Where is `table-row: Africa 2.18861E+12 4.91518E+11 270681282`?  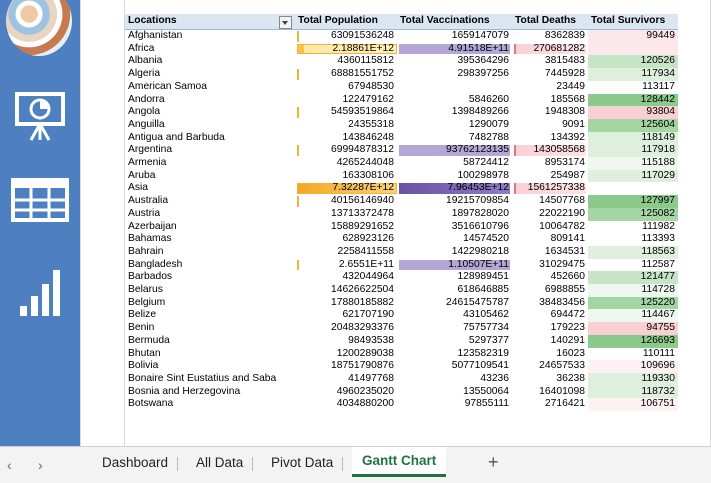 table-row: Africa 2.18861E+12 4.91518E+11 270681282 is located at coordinates (401, 49).